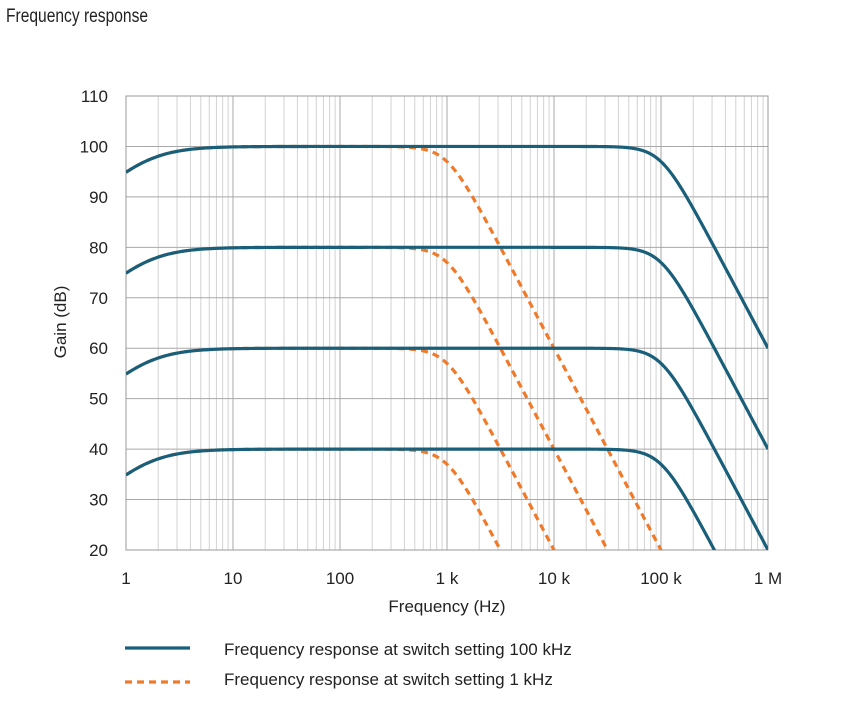 The width and height of the screenshot is (849, 706). What do you see at coordinates (233, 578) in the screenshot?
I see `x-tick-label: 10` at bounding box center [233, 578].